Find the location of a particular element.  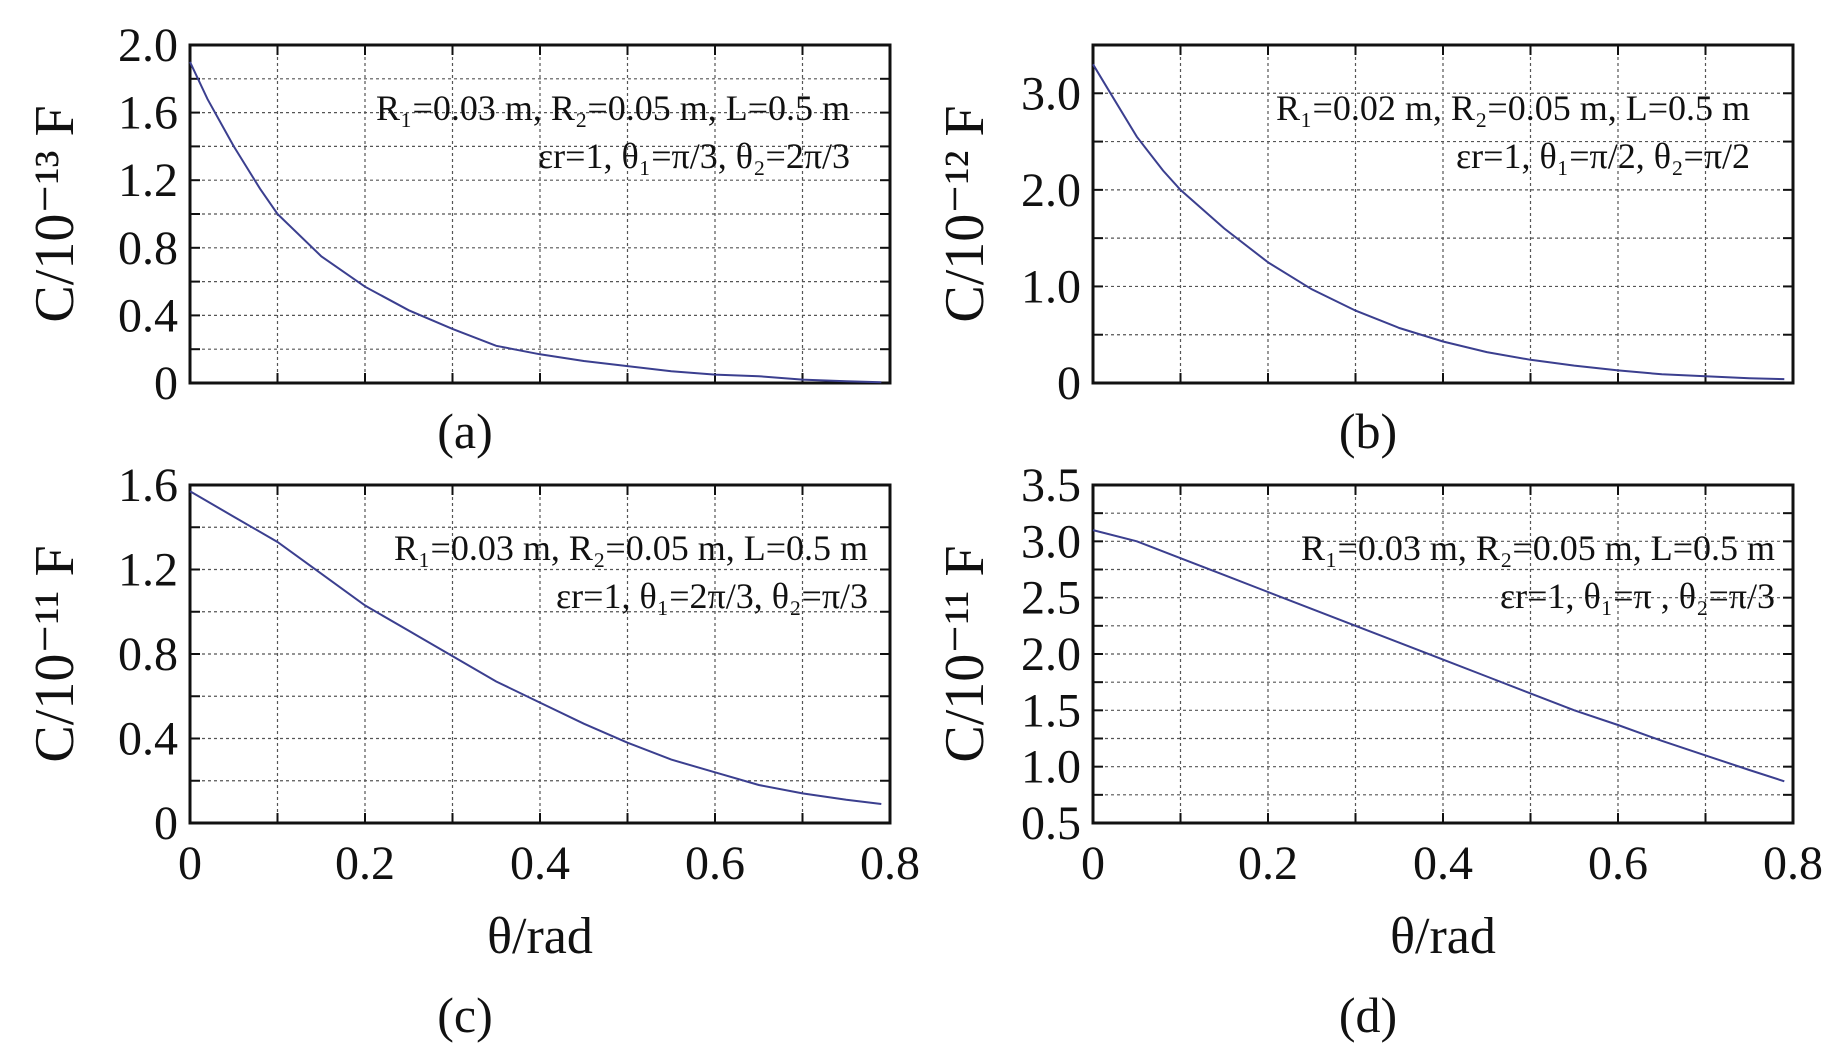

panel-caption: (a) is located at coordinates (465, 431).